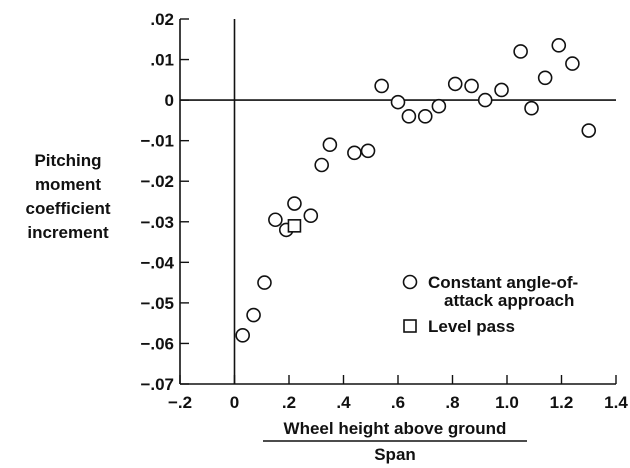  I want to click on y-tick-label: −.05, so click(157, 303).